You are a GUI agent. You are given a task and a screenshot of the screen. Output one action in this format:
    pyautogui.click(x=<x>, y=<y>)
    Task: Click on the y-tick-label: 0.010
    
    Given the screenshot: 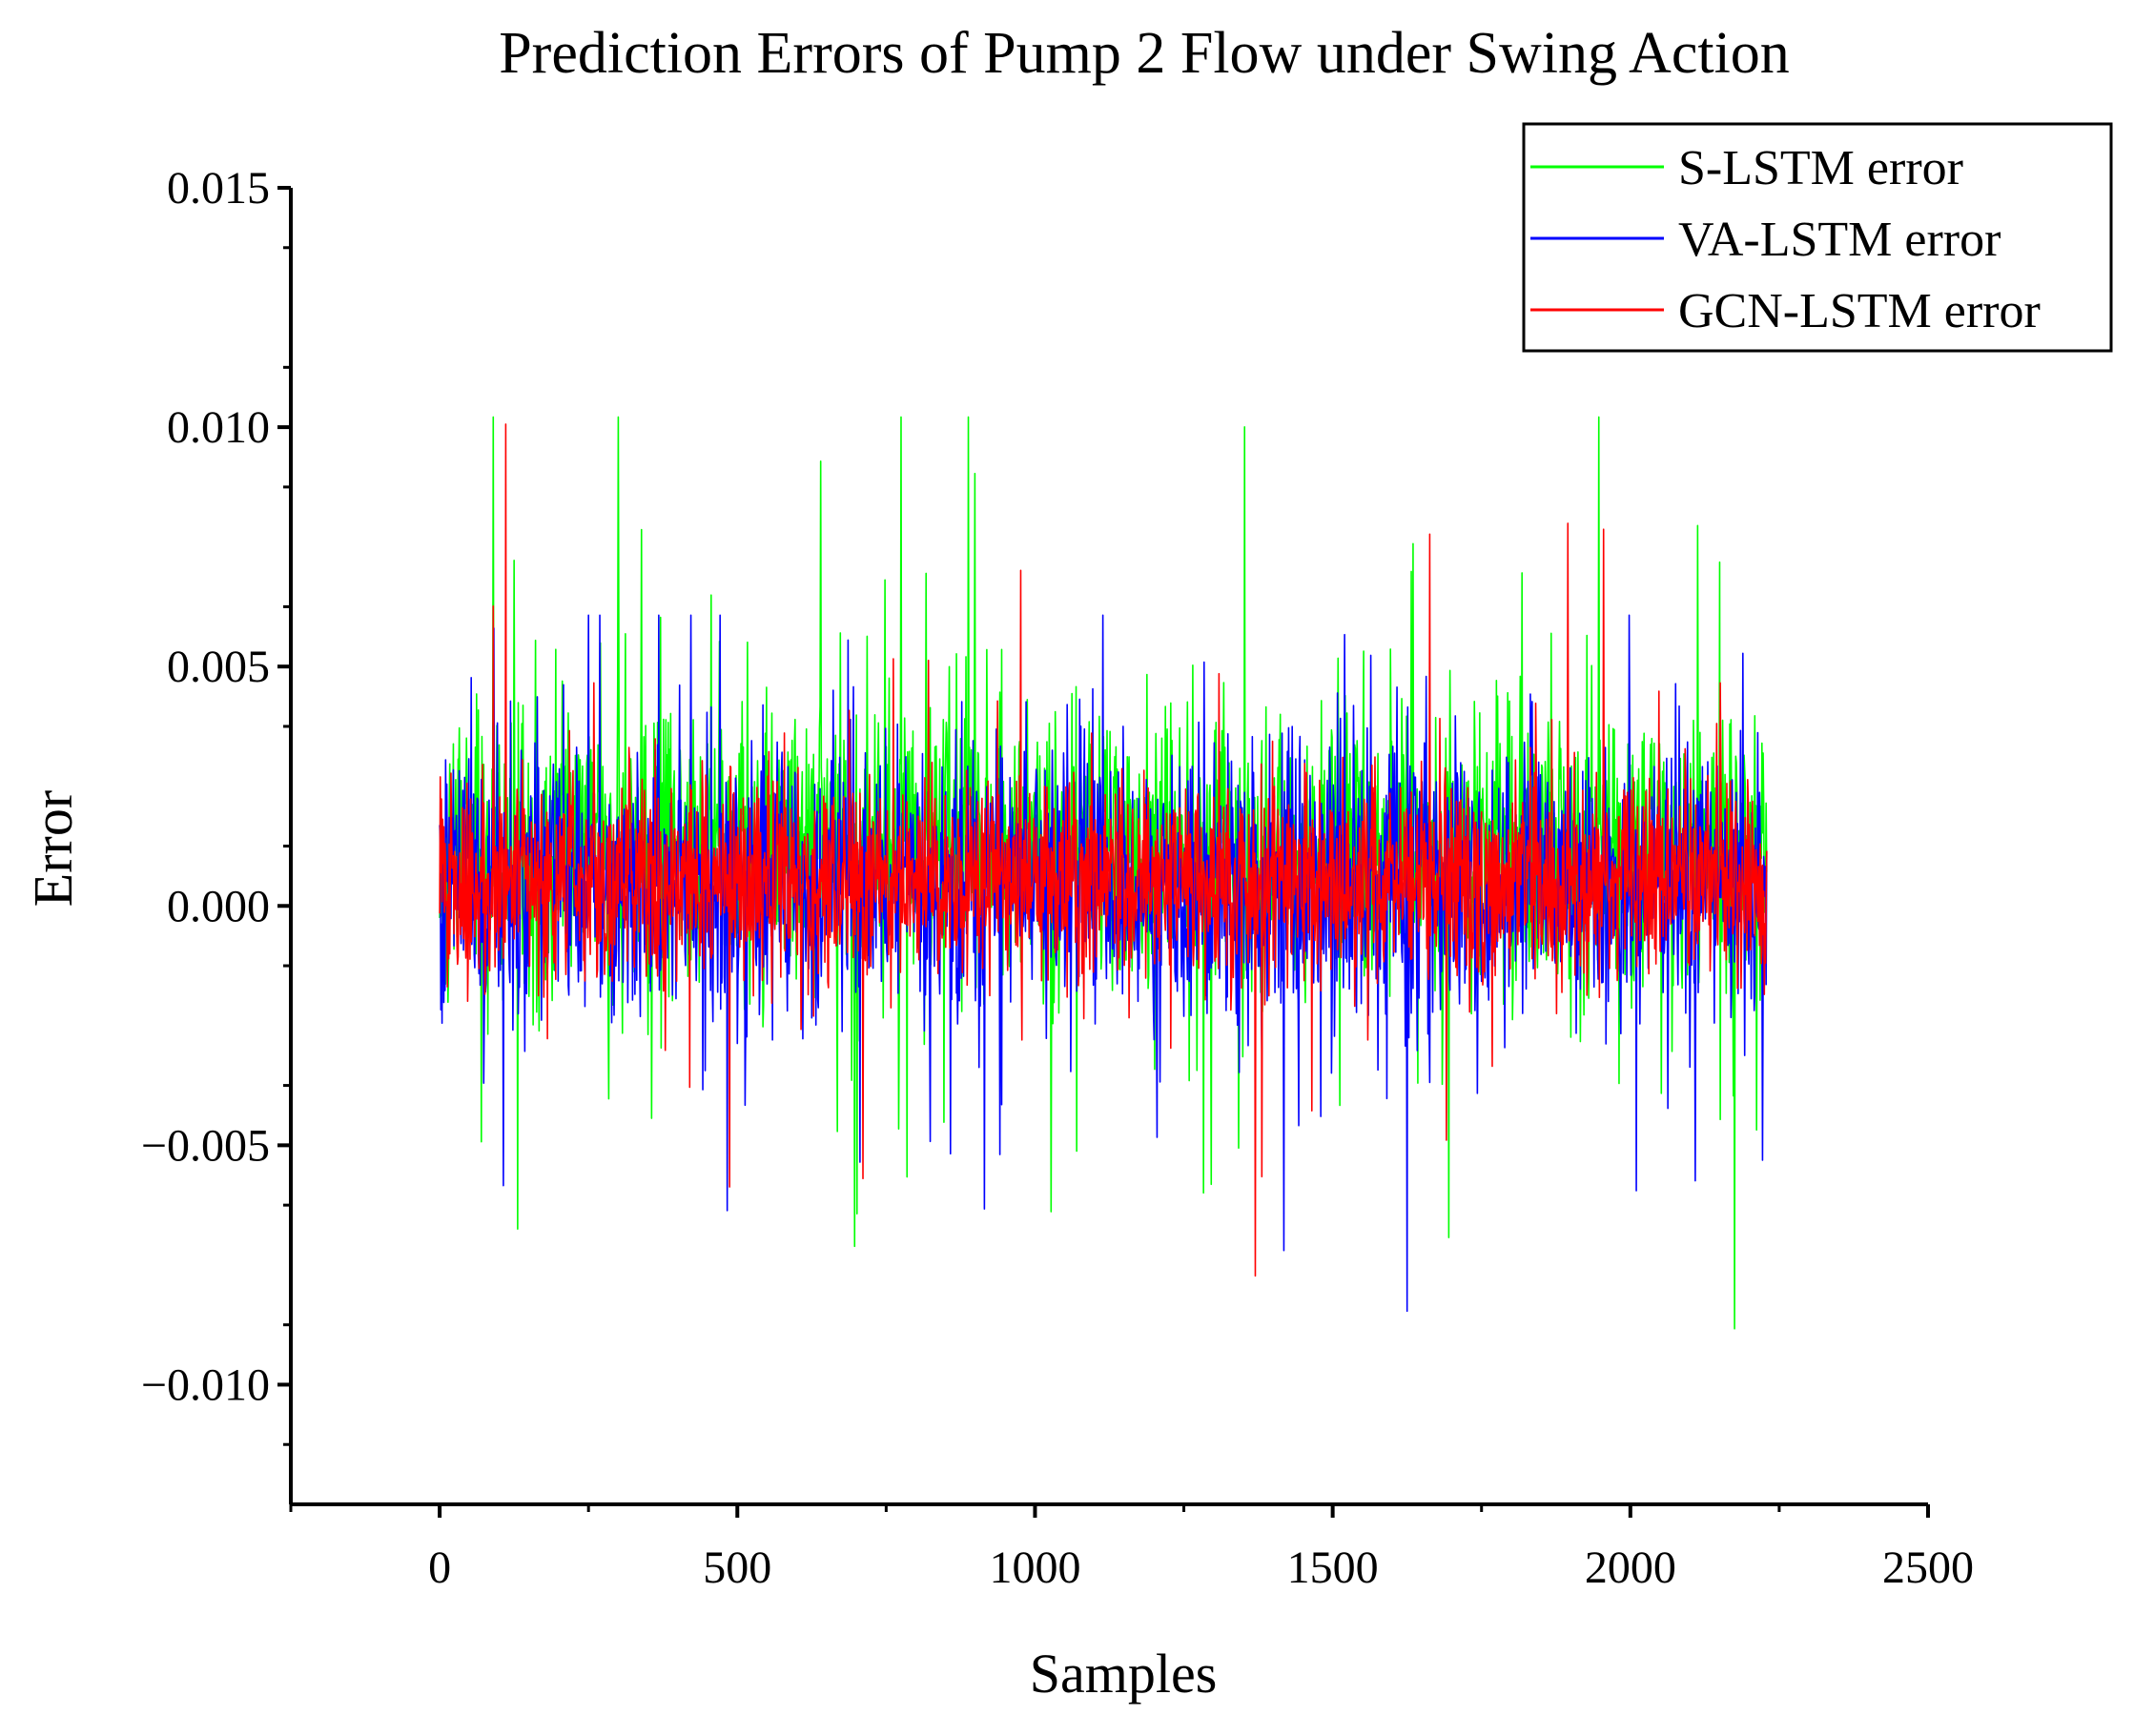 What is the action you would take?
    pyautogui.click(x=218, y=427)
    